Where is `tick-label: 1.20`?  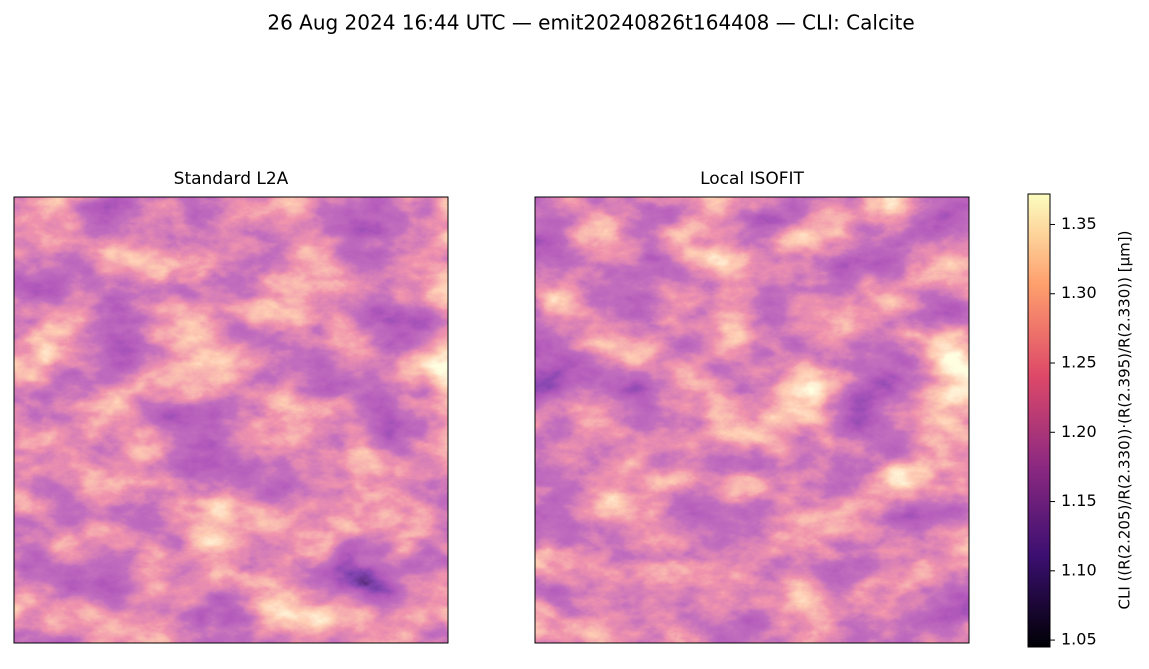 tick-label: 1.20 is located at coordinates (1079, 431).